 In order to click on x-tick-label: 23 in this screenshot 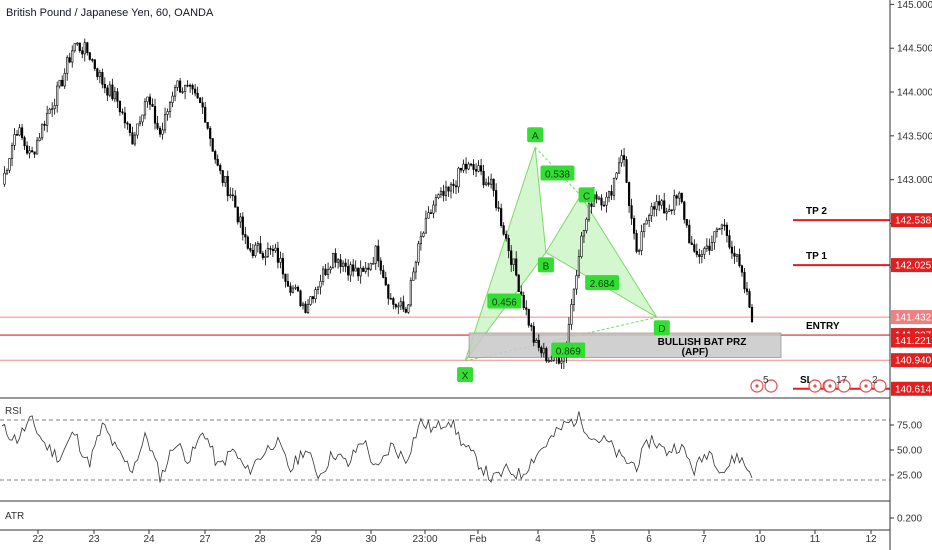, I will do `click(94, 539)`.